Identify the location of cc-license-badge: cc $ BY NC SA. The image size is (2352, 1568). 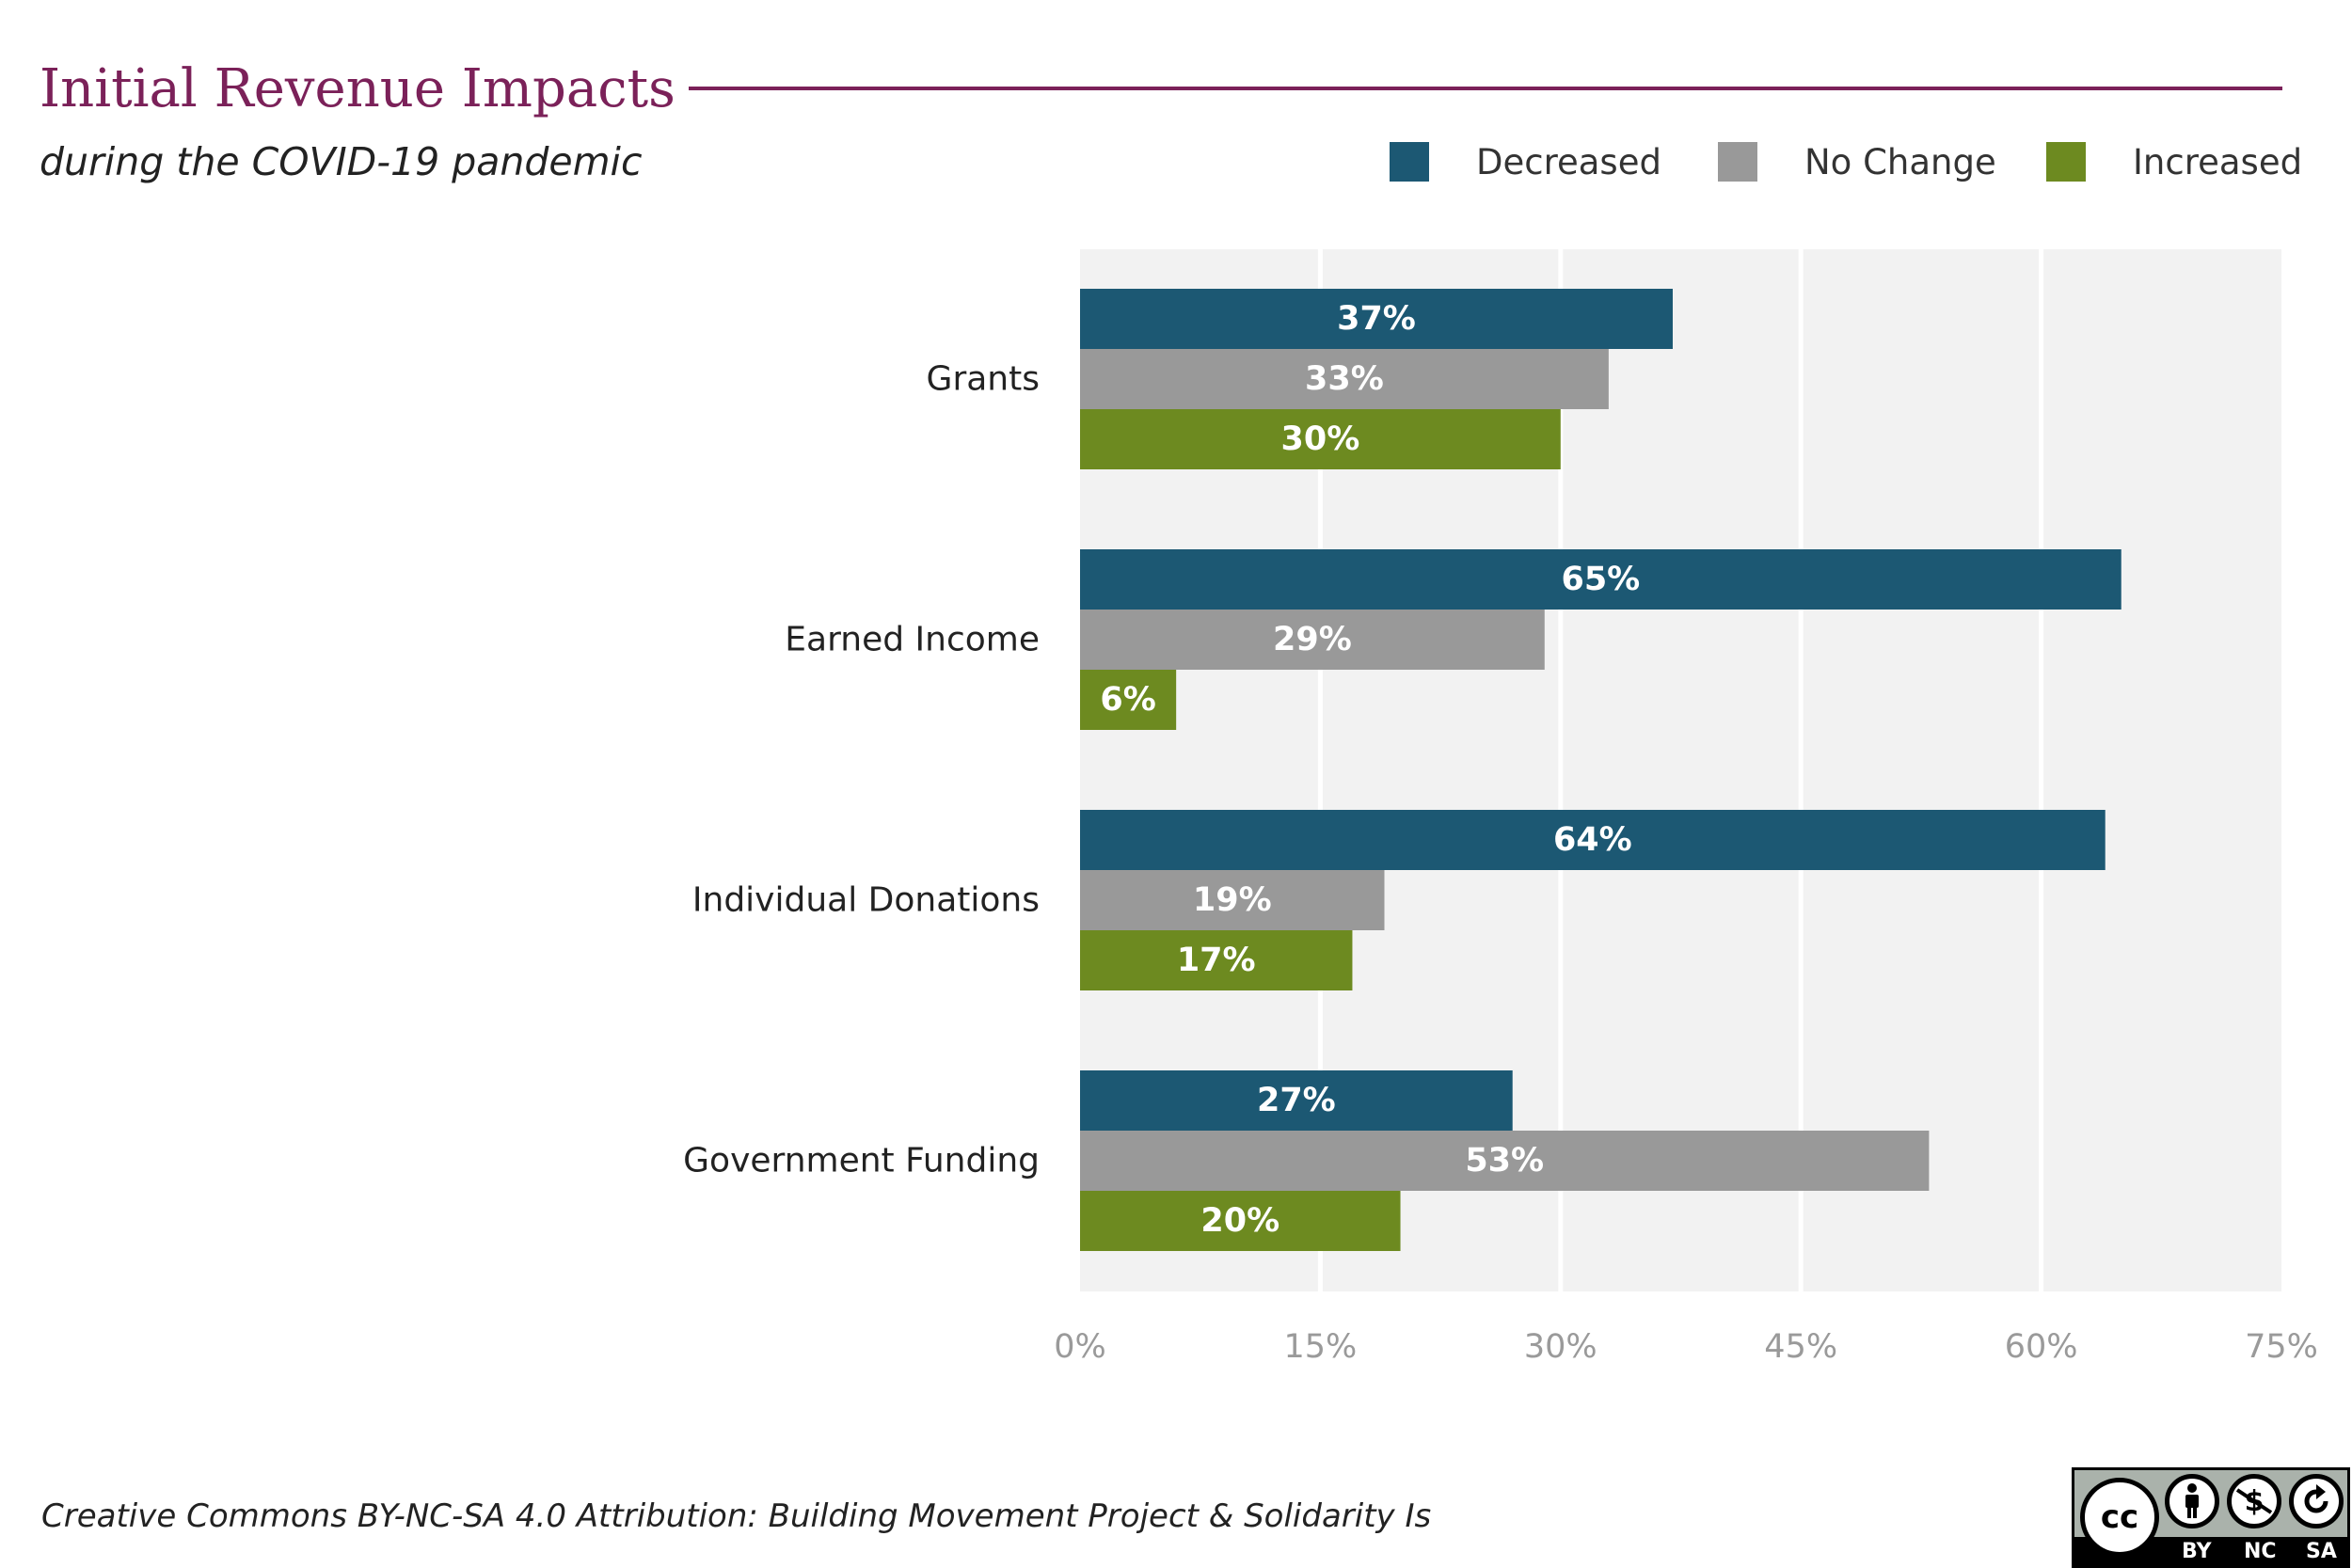
(2211, 1517).